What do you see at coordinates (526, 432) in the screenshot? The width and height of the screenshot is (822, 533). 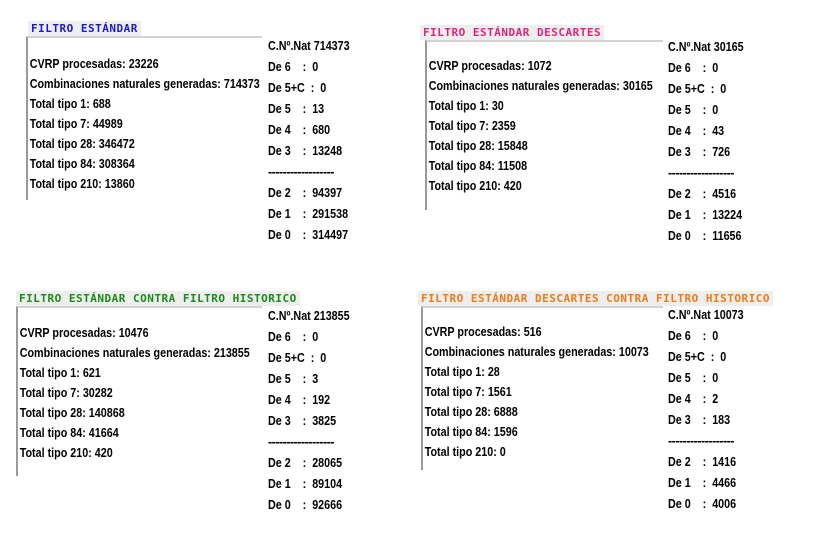 I see `total-type-84: Total tipo 84: 1596` at bounding box center [526, 432].